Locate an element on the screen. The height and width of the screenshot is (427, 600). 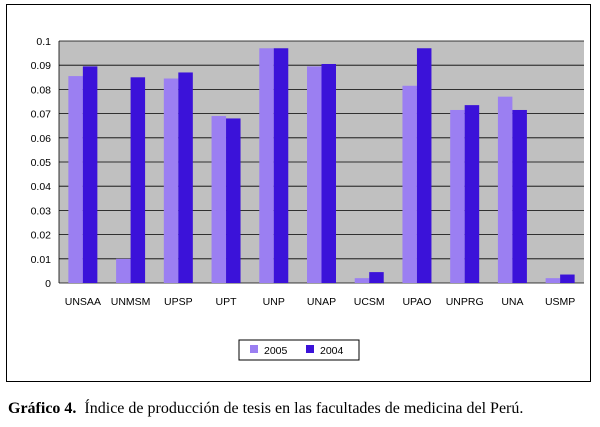
x-tick-label: UPAO is located at coordinates (416, 302).